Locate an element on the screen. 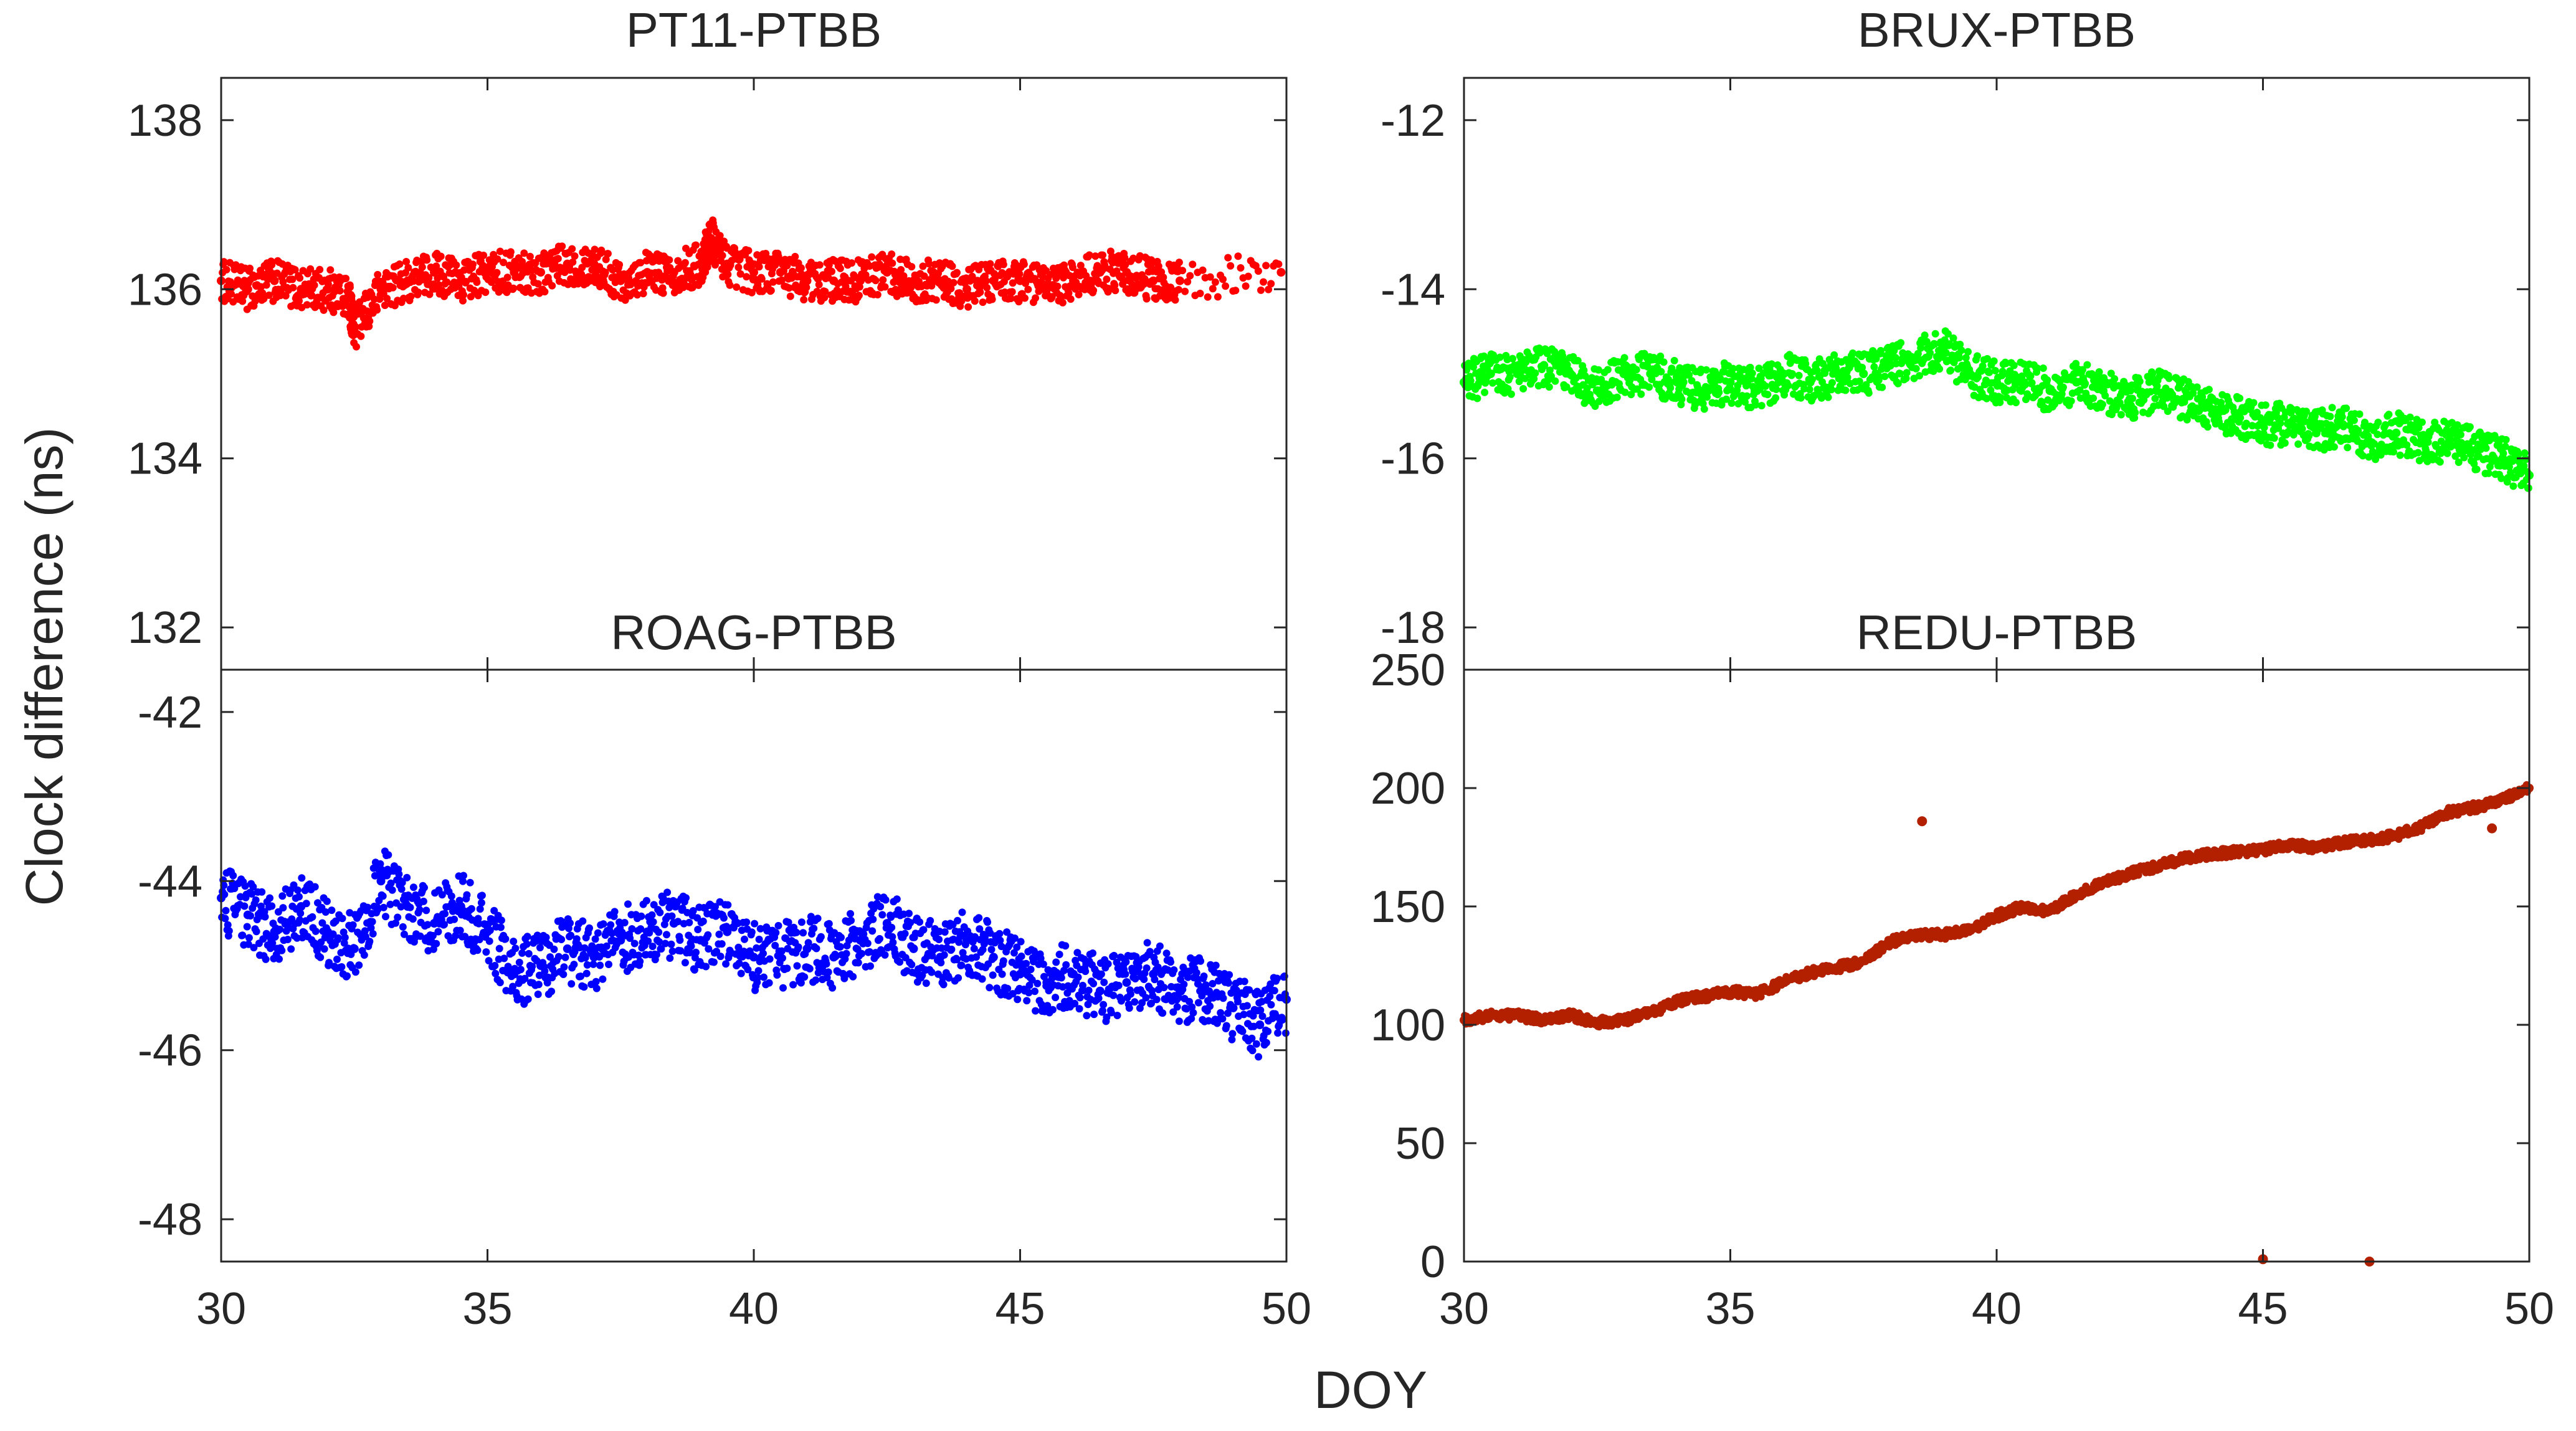 The width and height of the screenshot is (2576, 1431). x-tick-label: 40 is located at coordinates (754, 1309).